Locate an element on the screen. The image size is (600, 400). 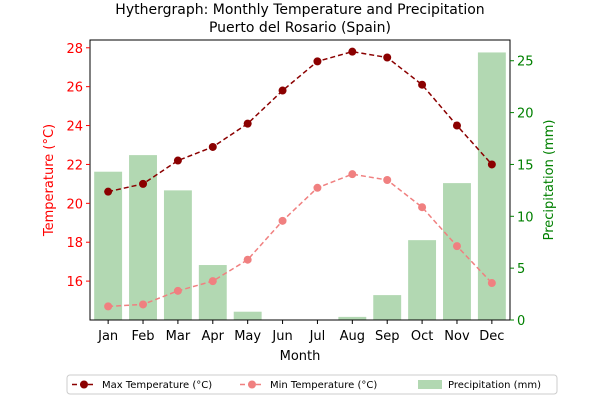
x-tick-label: May is located at coordinates (247, 336).